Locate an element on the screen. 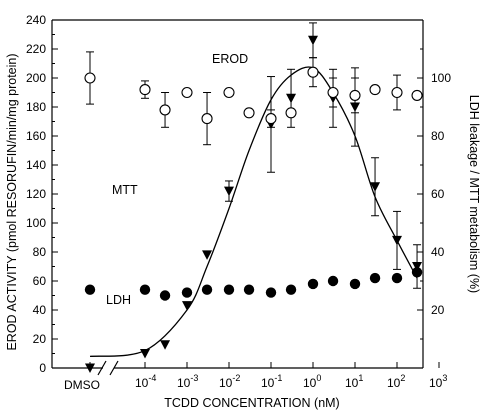  x-axis-title: TCDD CONCENTRATION (nM) is located at coordinates (251, 403).